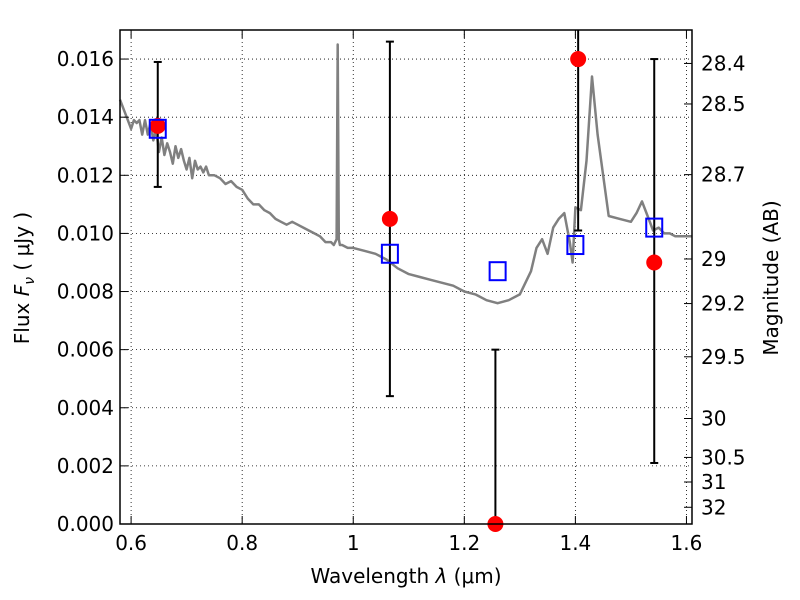 The image size is (800, 600). What do you see at coordinates (713, 507) in the screenshot?
I see `right-tick-label: 32` at bounding box center [713, 507].